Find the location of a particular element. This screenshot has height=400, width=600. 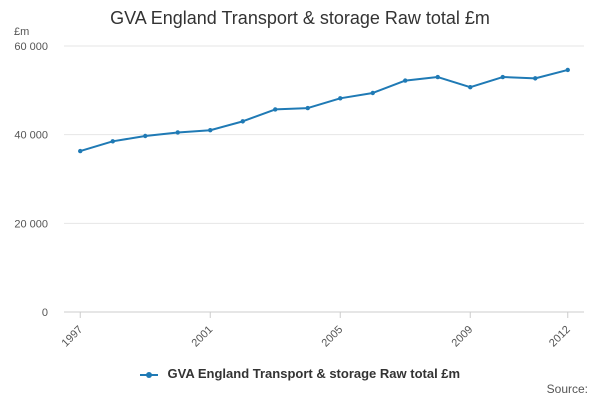

x-tick-label: 2001 is located at coordinates (203, 337).